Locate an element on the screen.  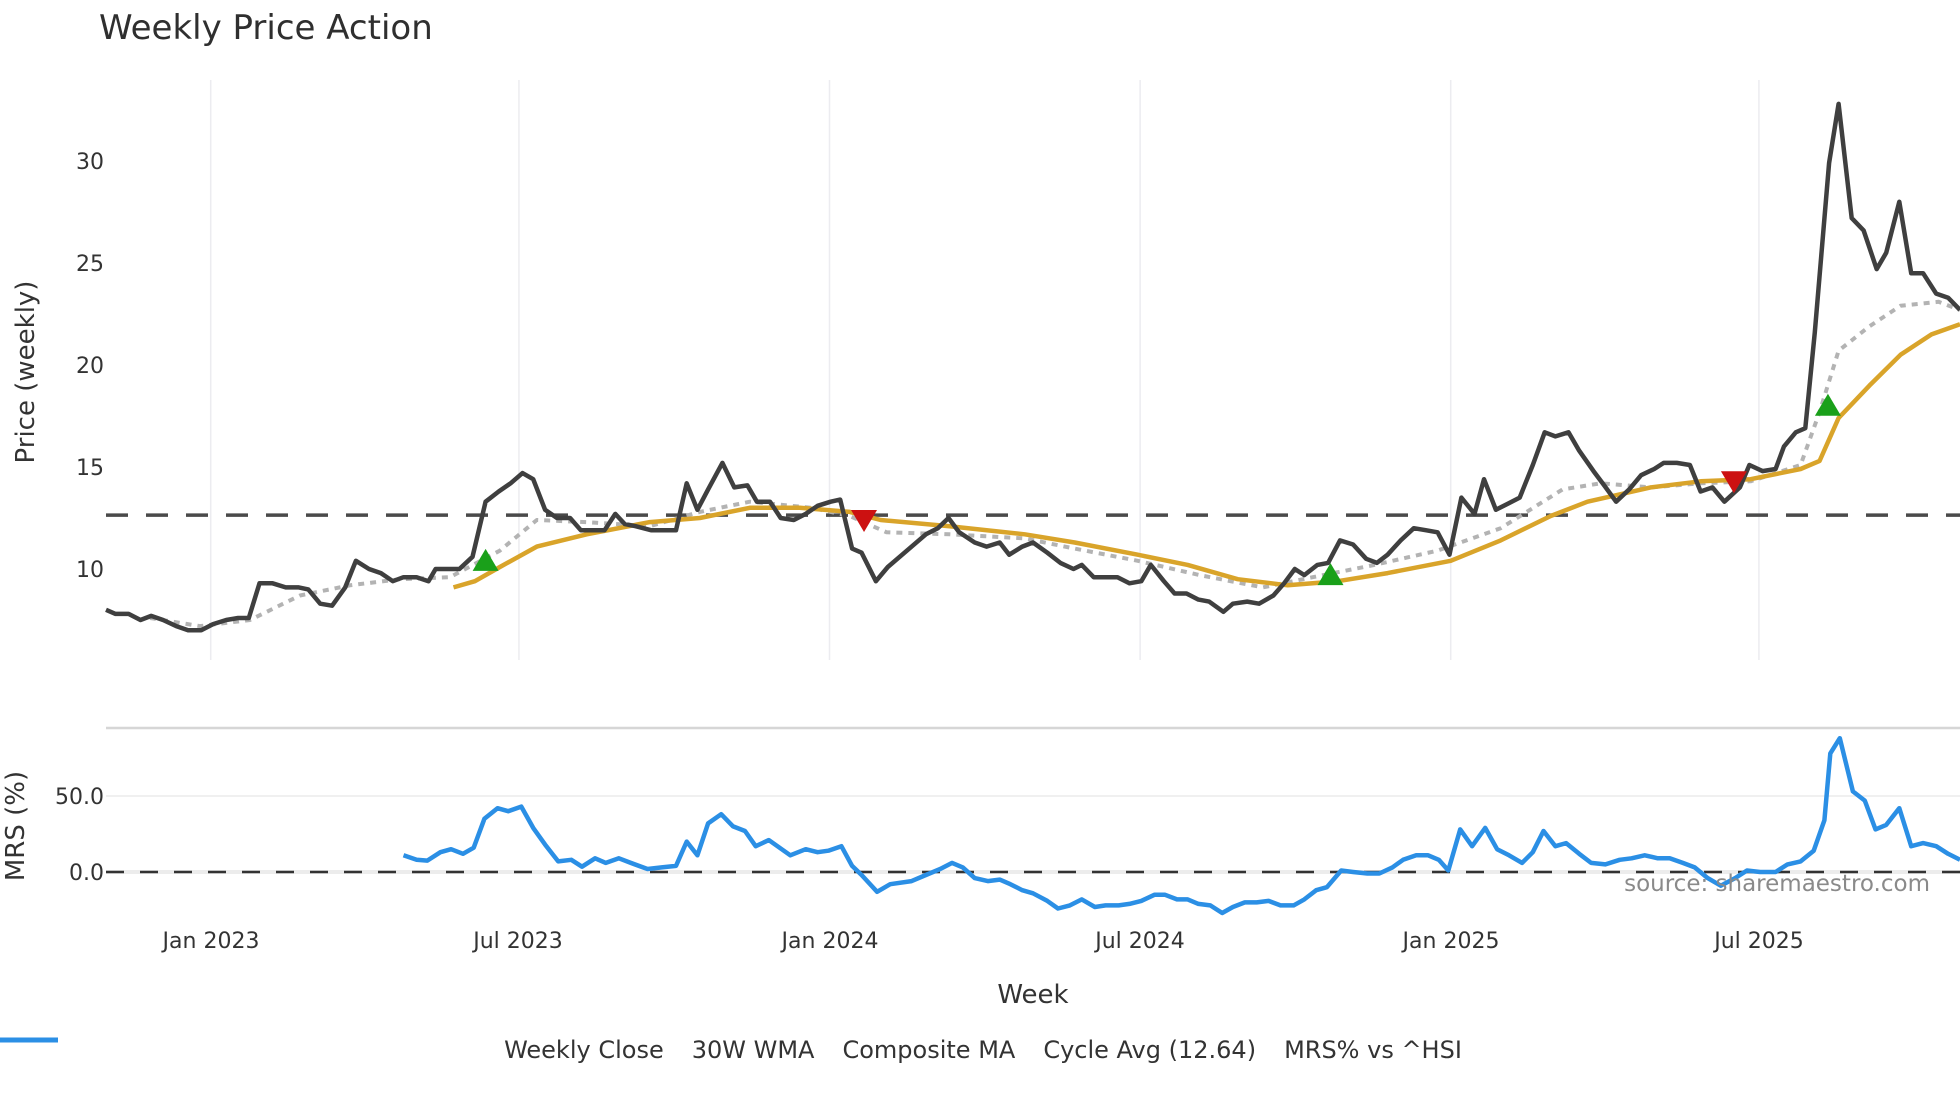
legend-item-mrs: MRS% vs ^HSI is located at coordinates (731, 1050).